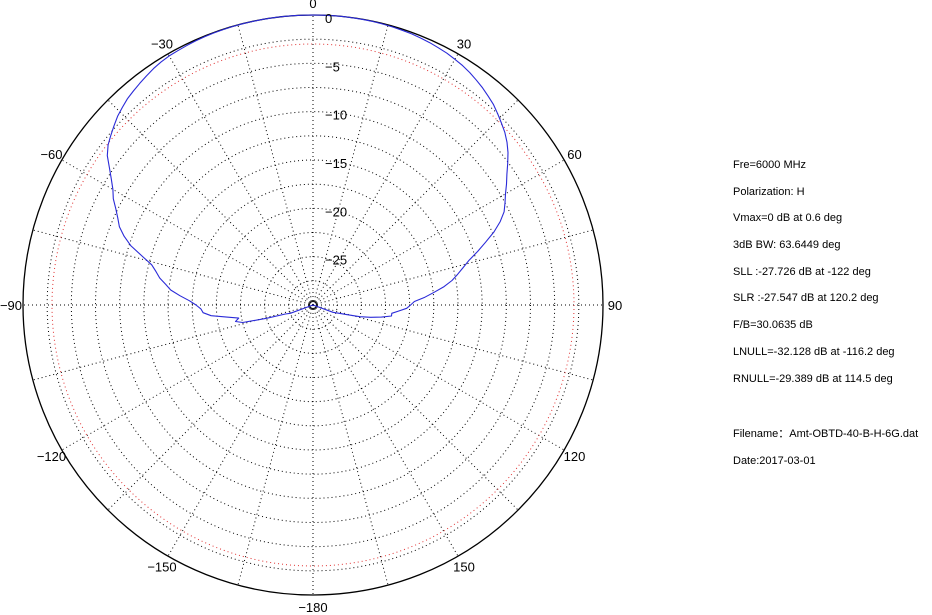  What do you see at coordinates (332, 66) in the screenshot?
I see `radial-tick-label: −5` at bounding box center [332, 66].